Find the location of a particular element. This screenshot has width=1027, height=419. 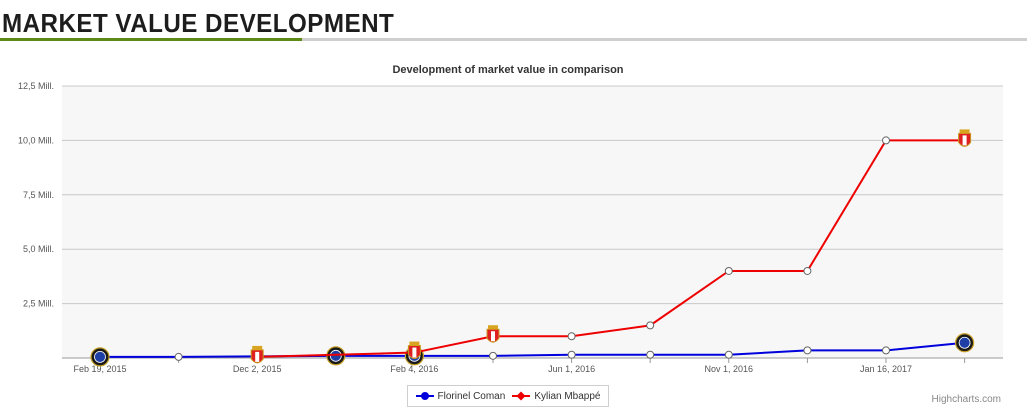

x-tick-label: Feb 4, 2016 is located at coordinates (414, 369).